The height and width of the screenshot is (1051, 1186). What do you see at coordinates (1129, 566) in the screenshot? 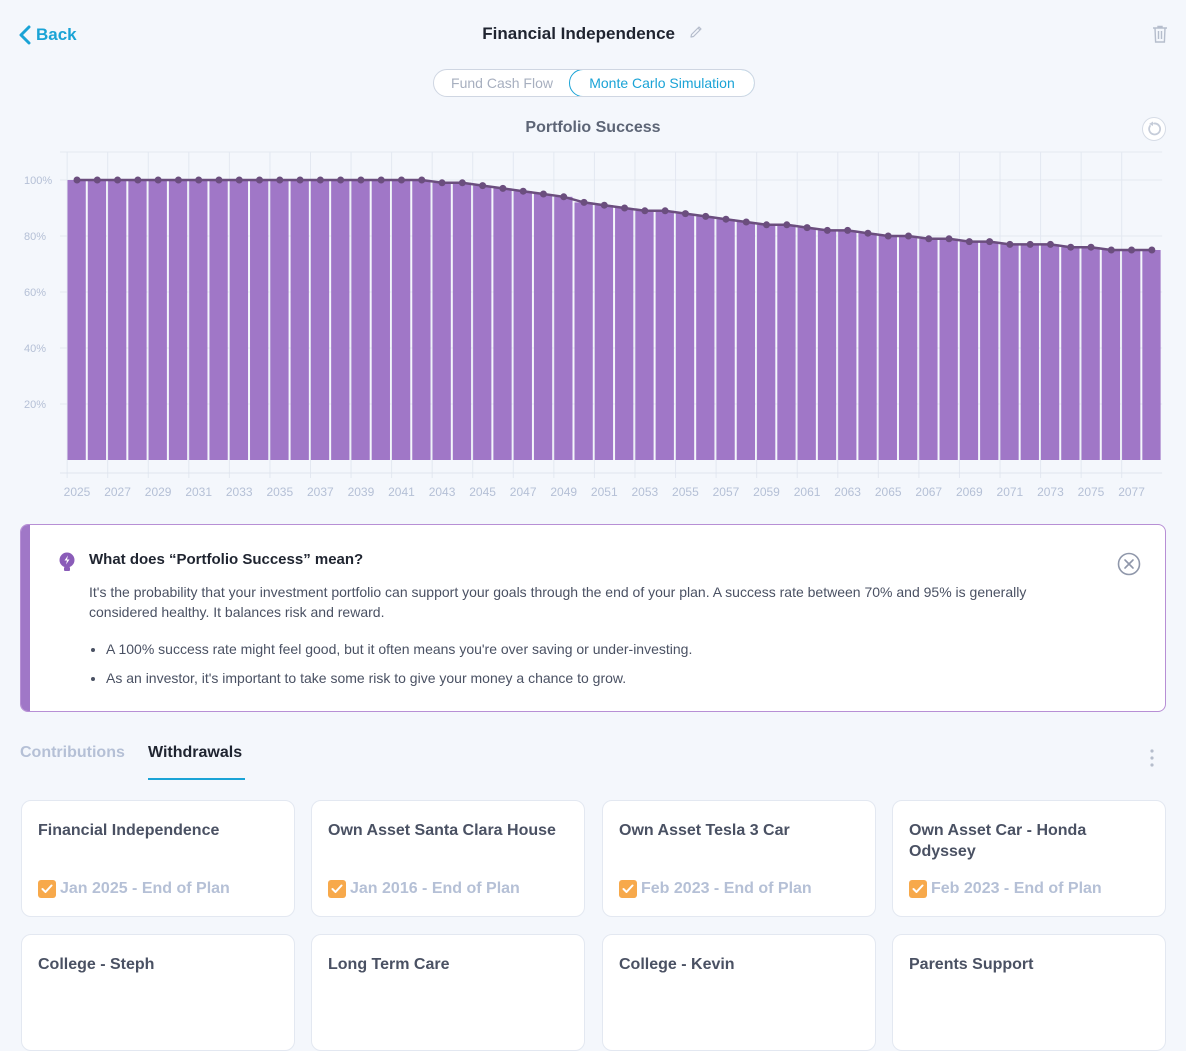
I see `close-icon` at bounding box center [1129, 566].